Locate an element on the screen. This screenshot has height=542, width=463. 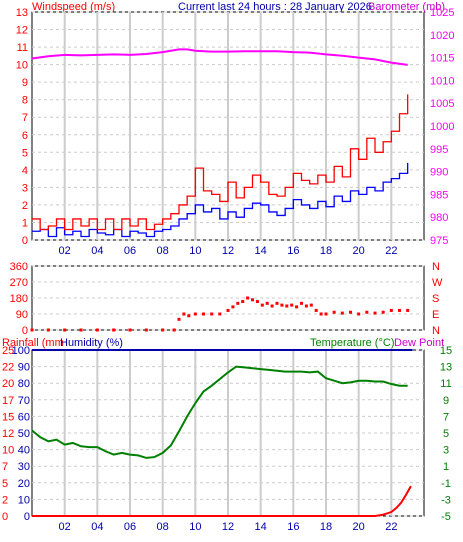
temperature-tick: 3 is located at coordinates (446, 451).